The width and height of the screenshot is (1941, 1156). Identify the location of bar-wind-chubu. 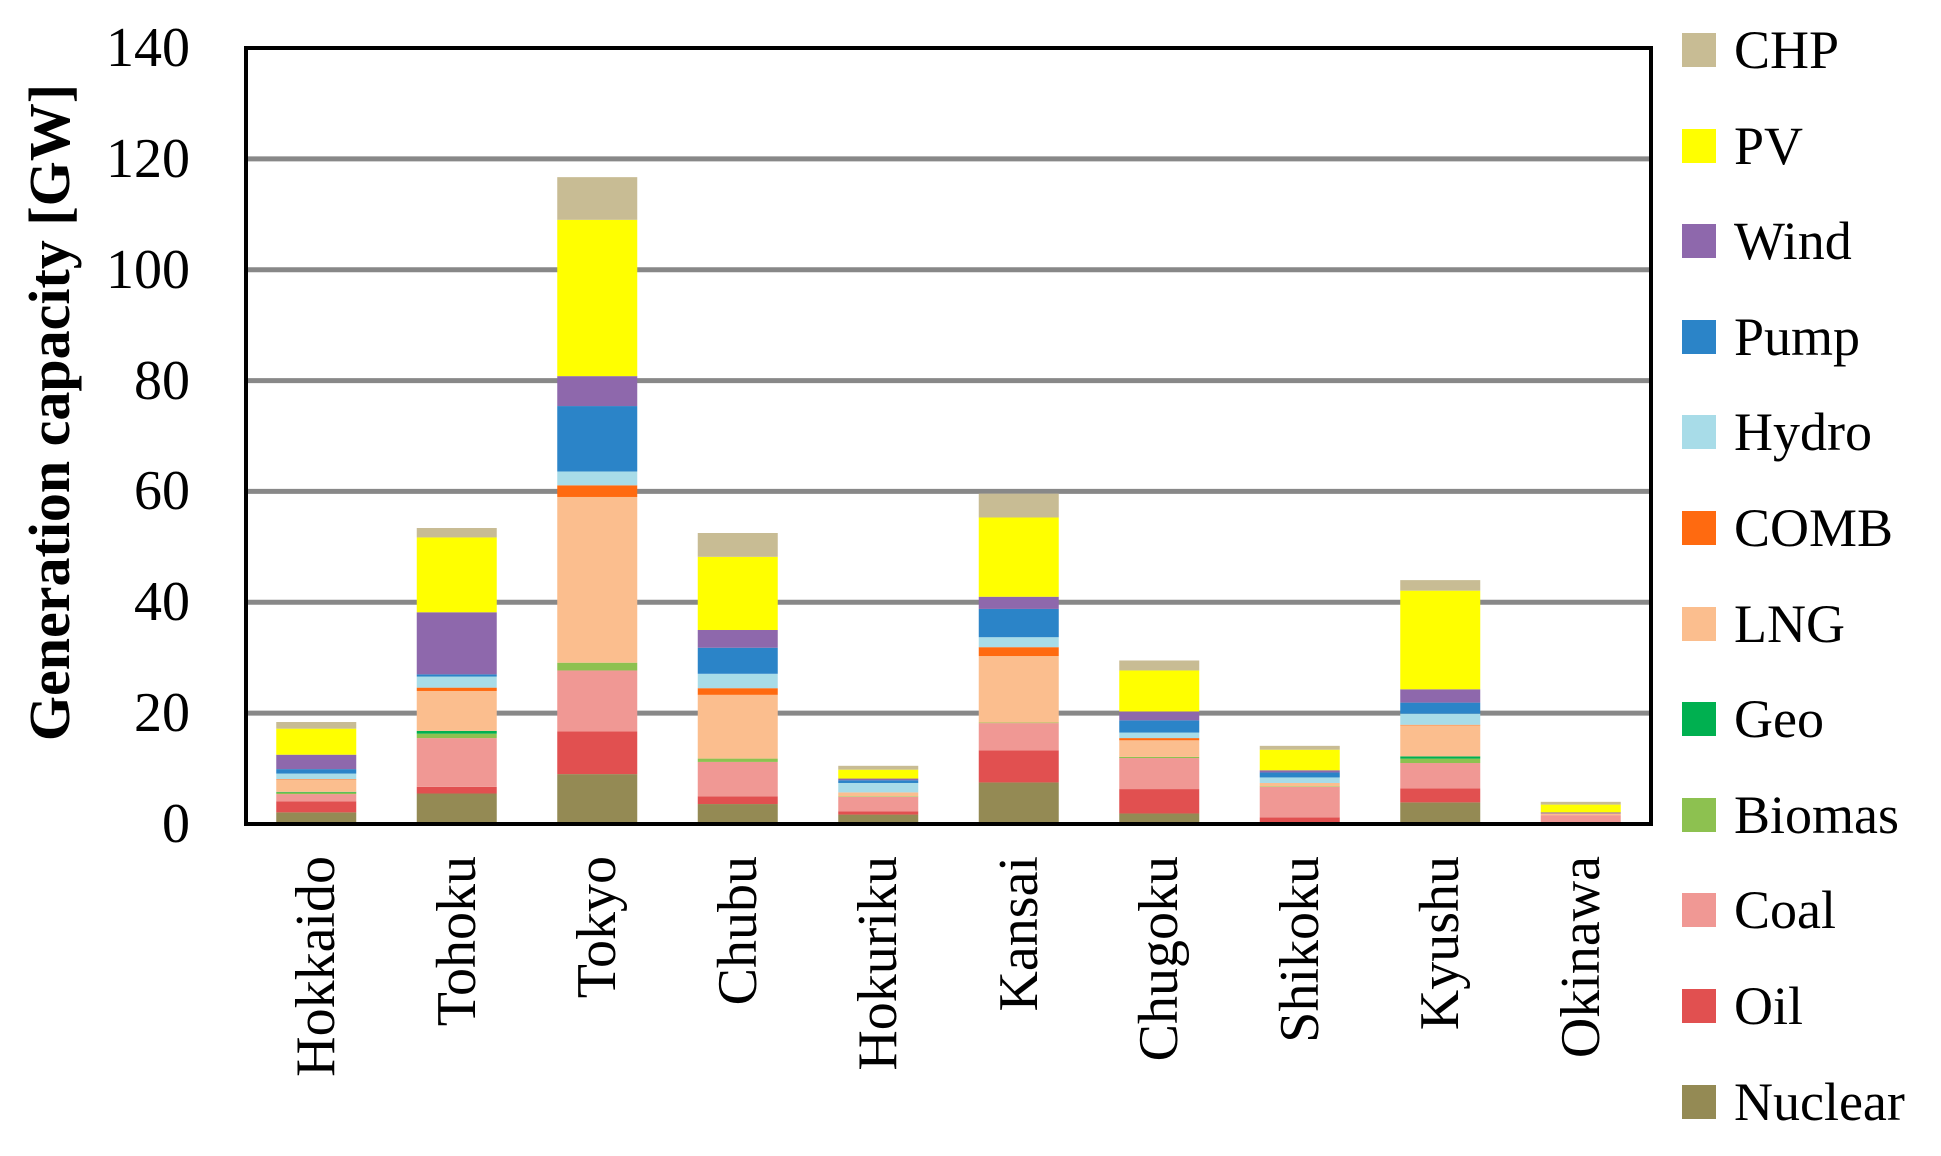
(737, 639).